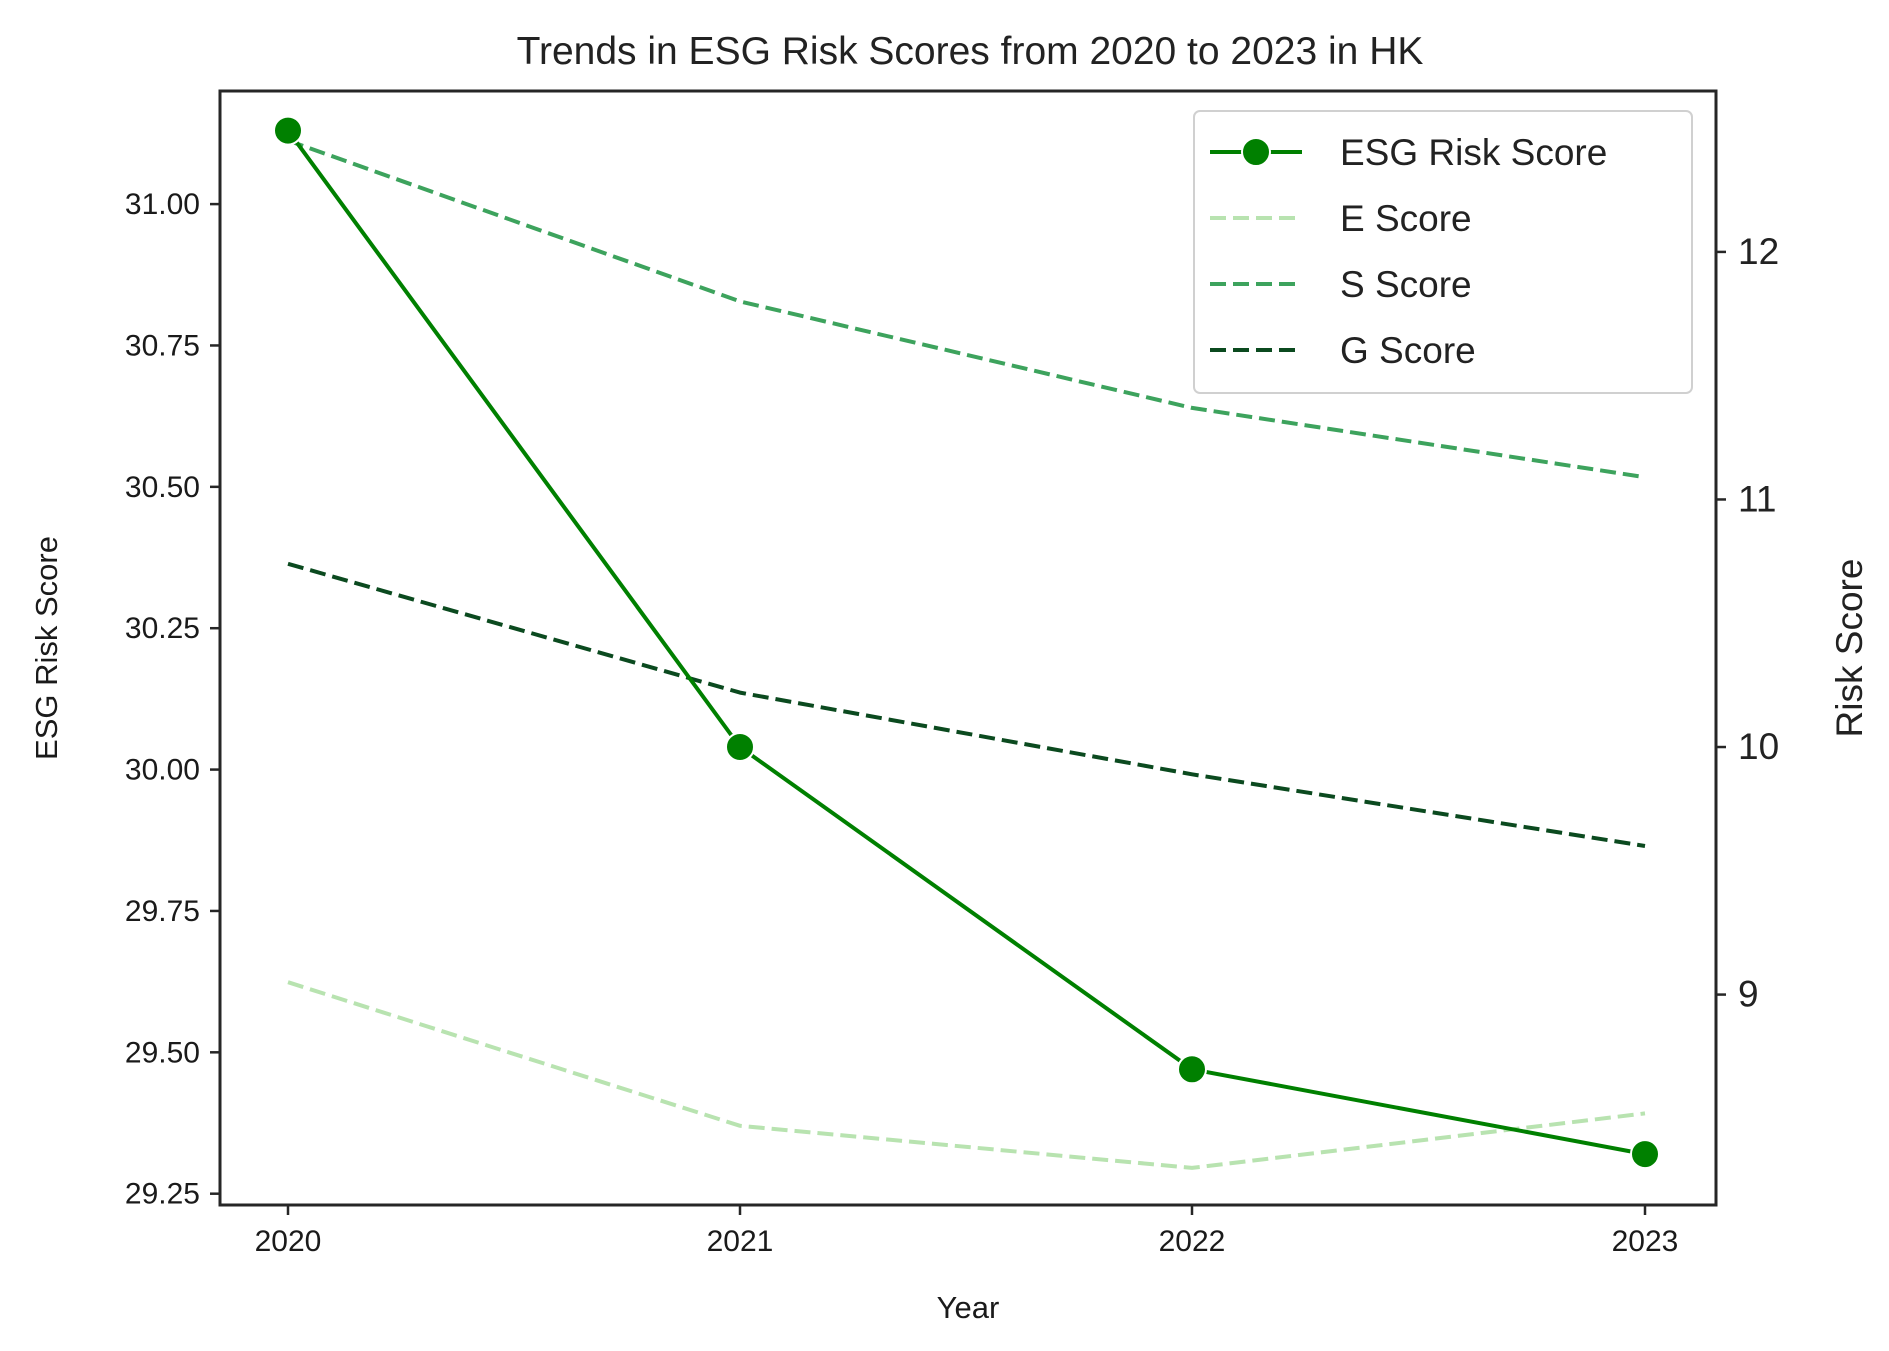 The height and width of the screenshot is (1351, 1889). What do you see at coordinates (1849, 648) in the screenshot?
I see `y2-axis-label: Risk Score` at bounding box center [1849, 648].